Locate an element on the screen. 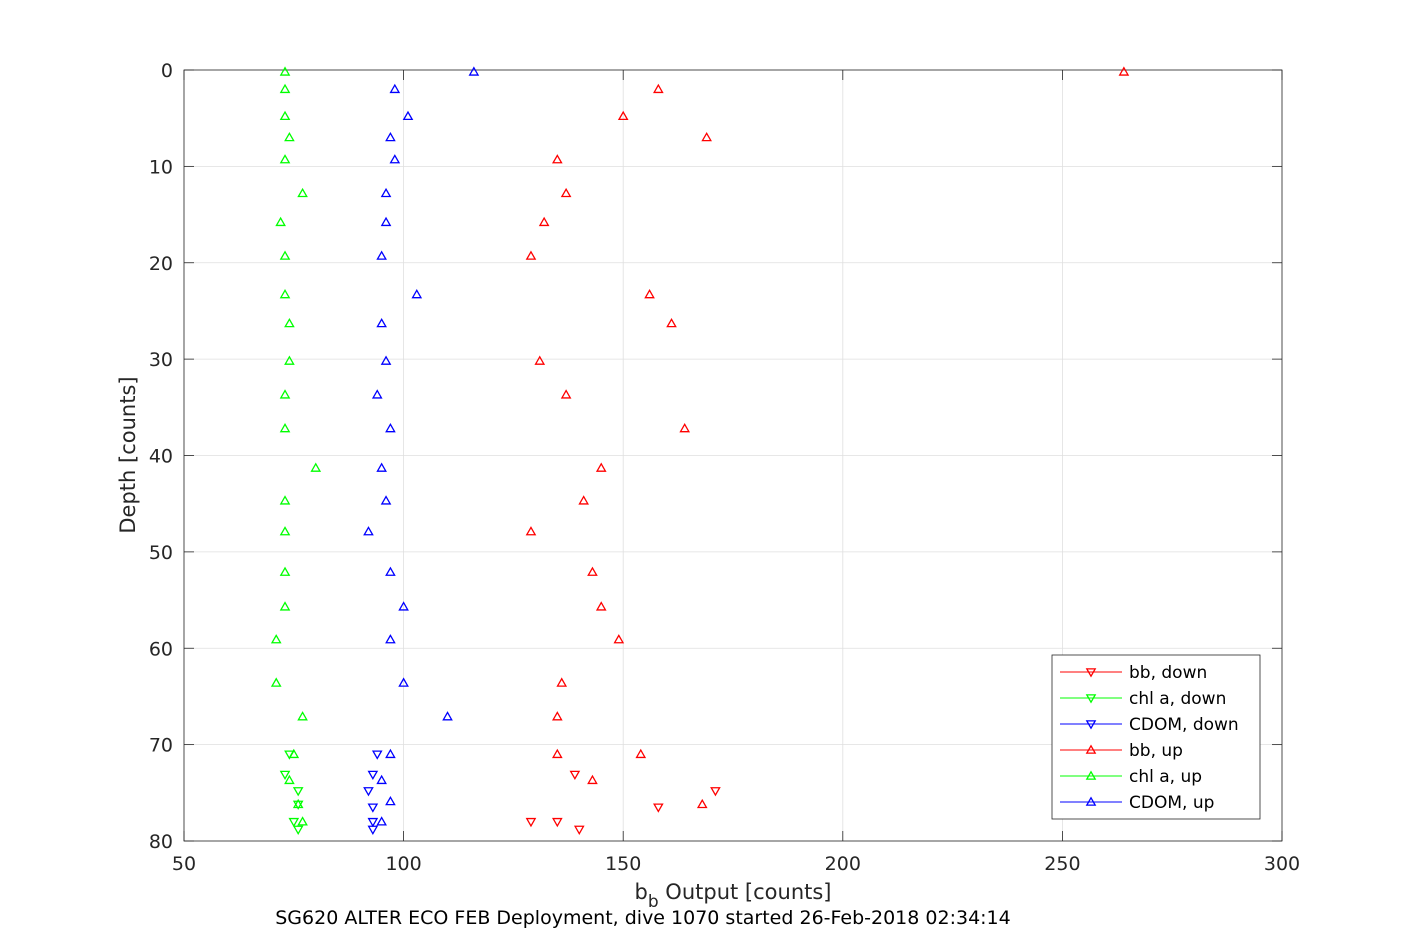 The image size is (1417, 945). x-axis-label-rest: Output [counts] is located at coordinates (745, 892).